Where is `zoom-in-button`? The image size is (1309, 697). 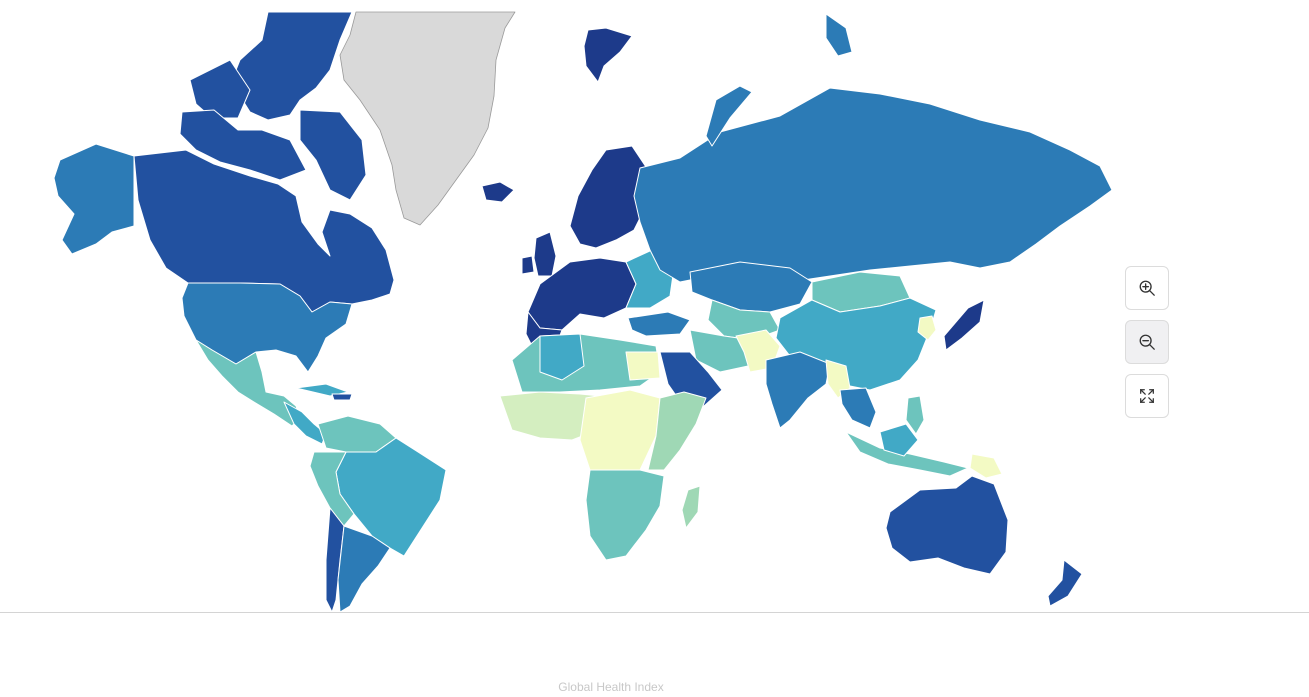
zoom-in-button is located at coordinates (1147, 288).